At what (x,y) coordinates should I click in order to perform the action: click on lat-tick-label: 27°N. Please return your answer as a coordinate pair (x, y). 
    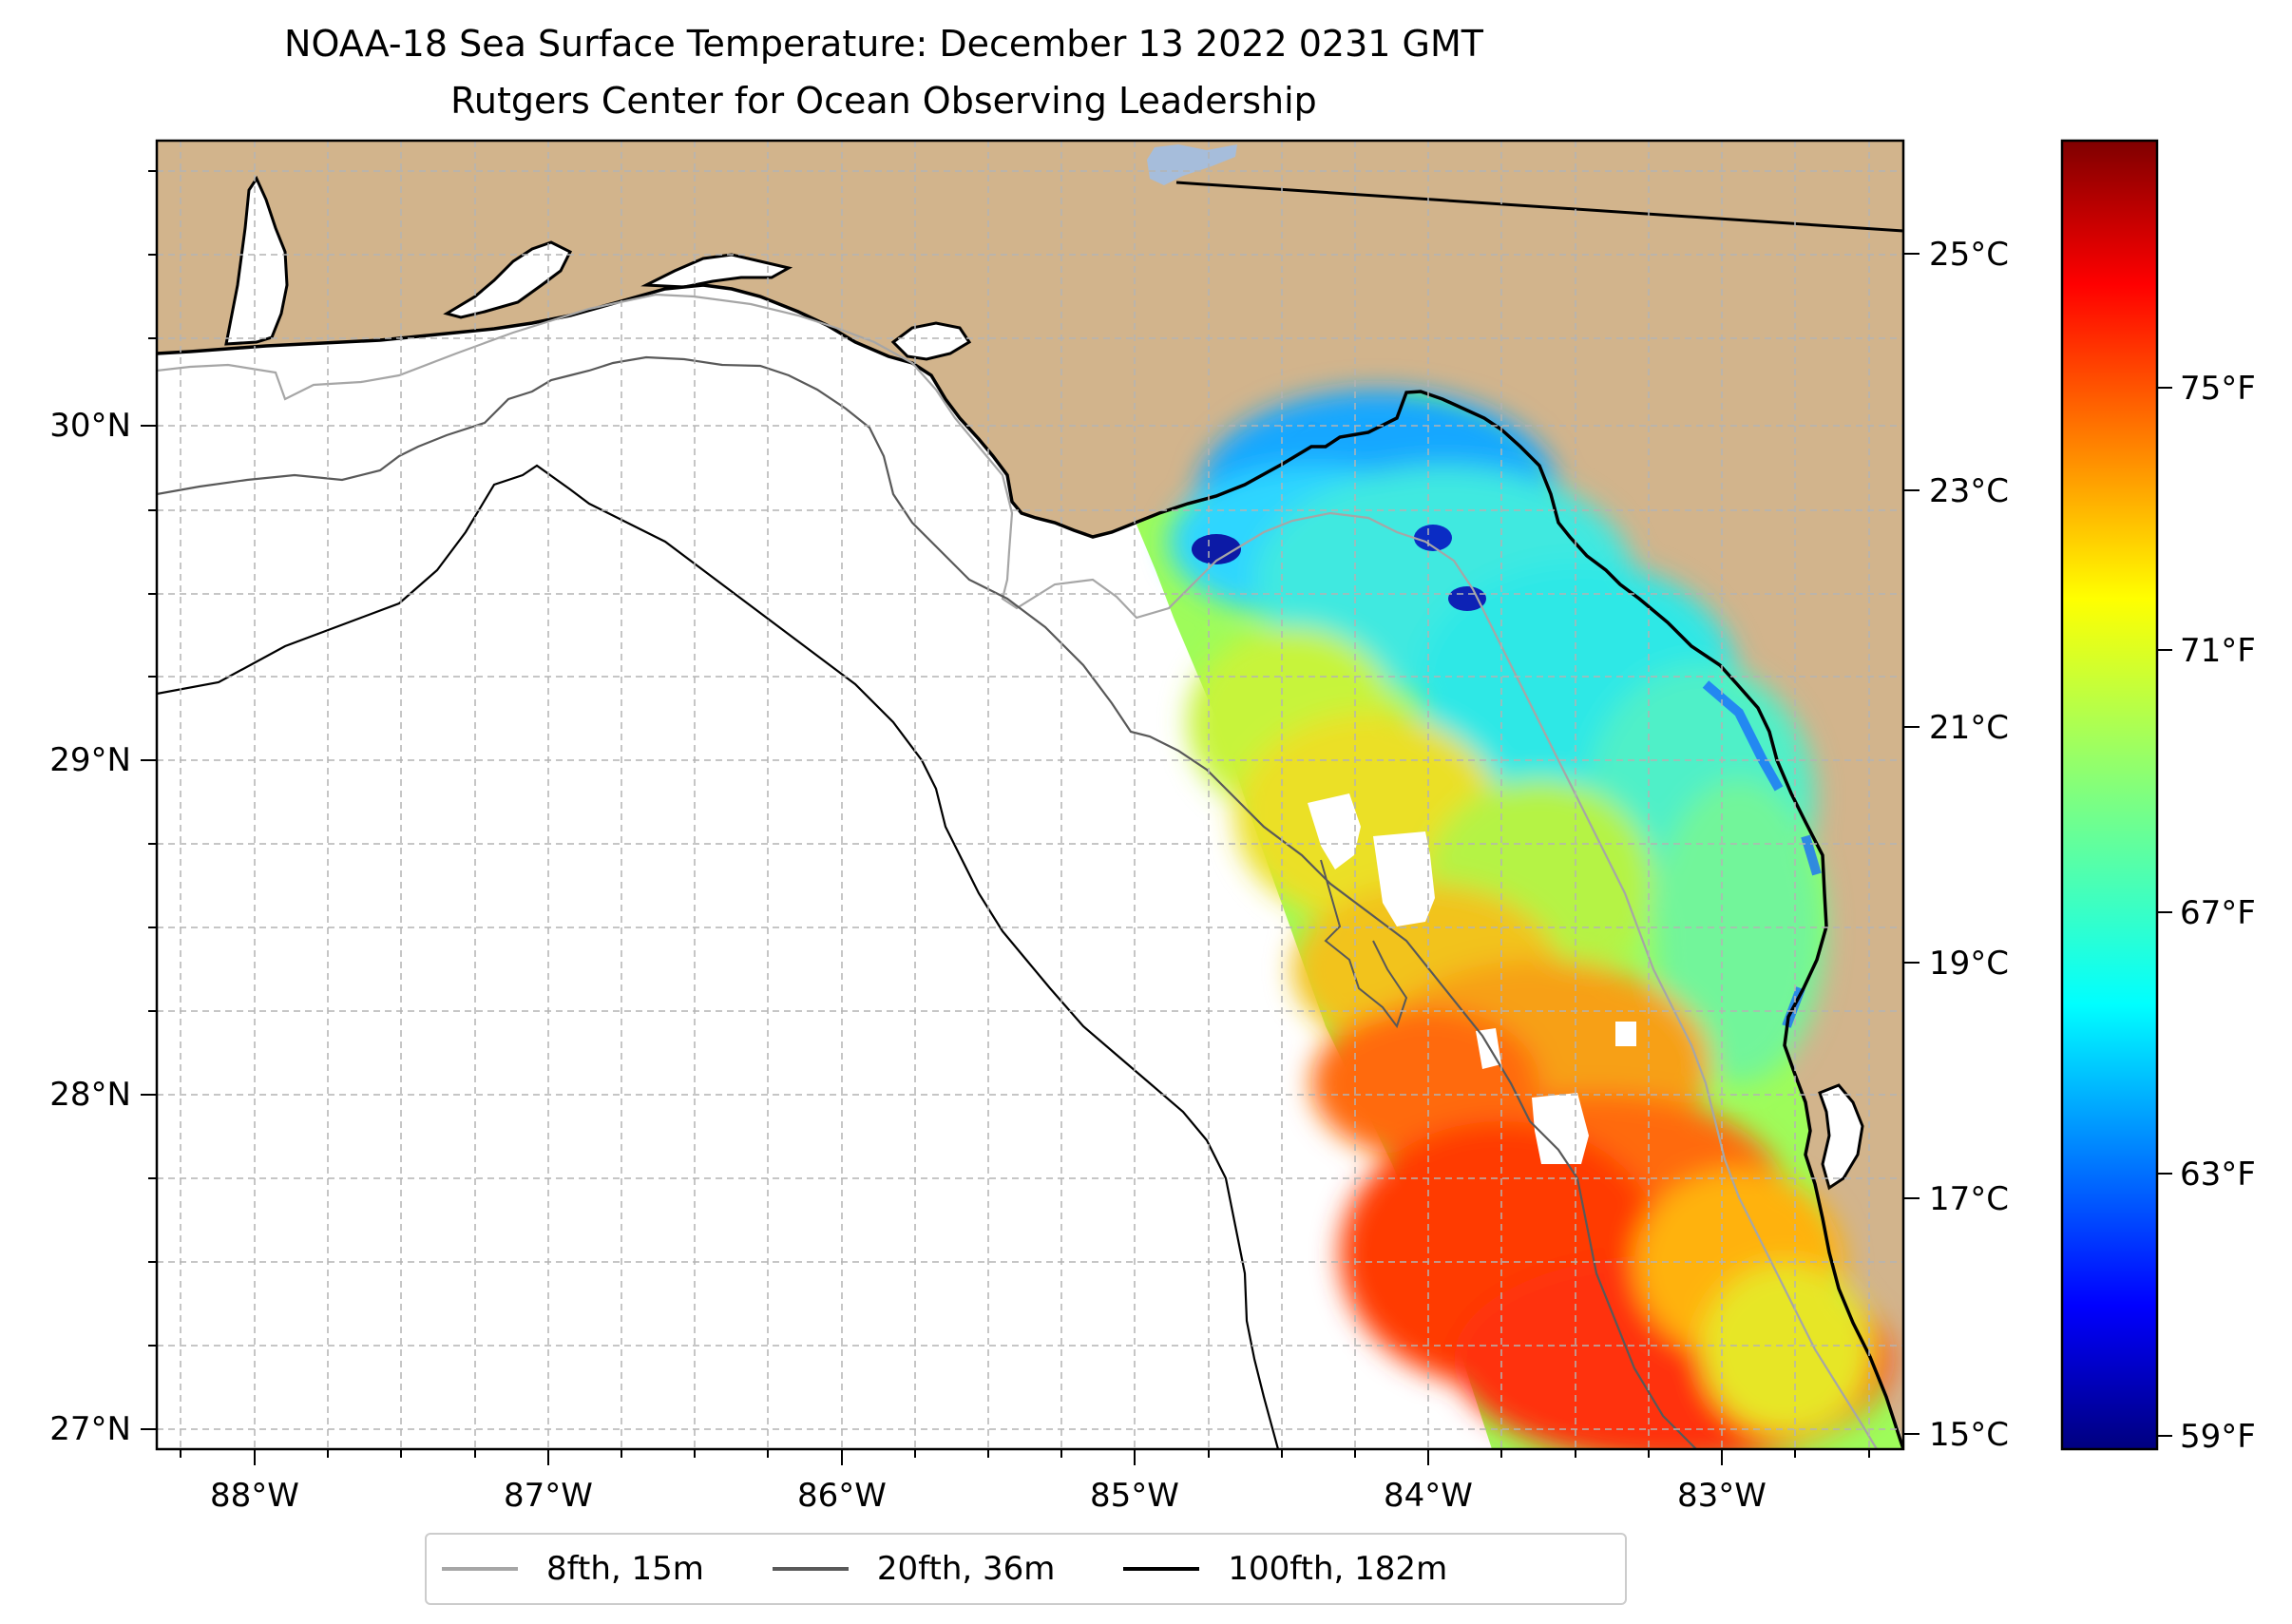
    Looking at the image, I should click on (90, 1429).